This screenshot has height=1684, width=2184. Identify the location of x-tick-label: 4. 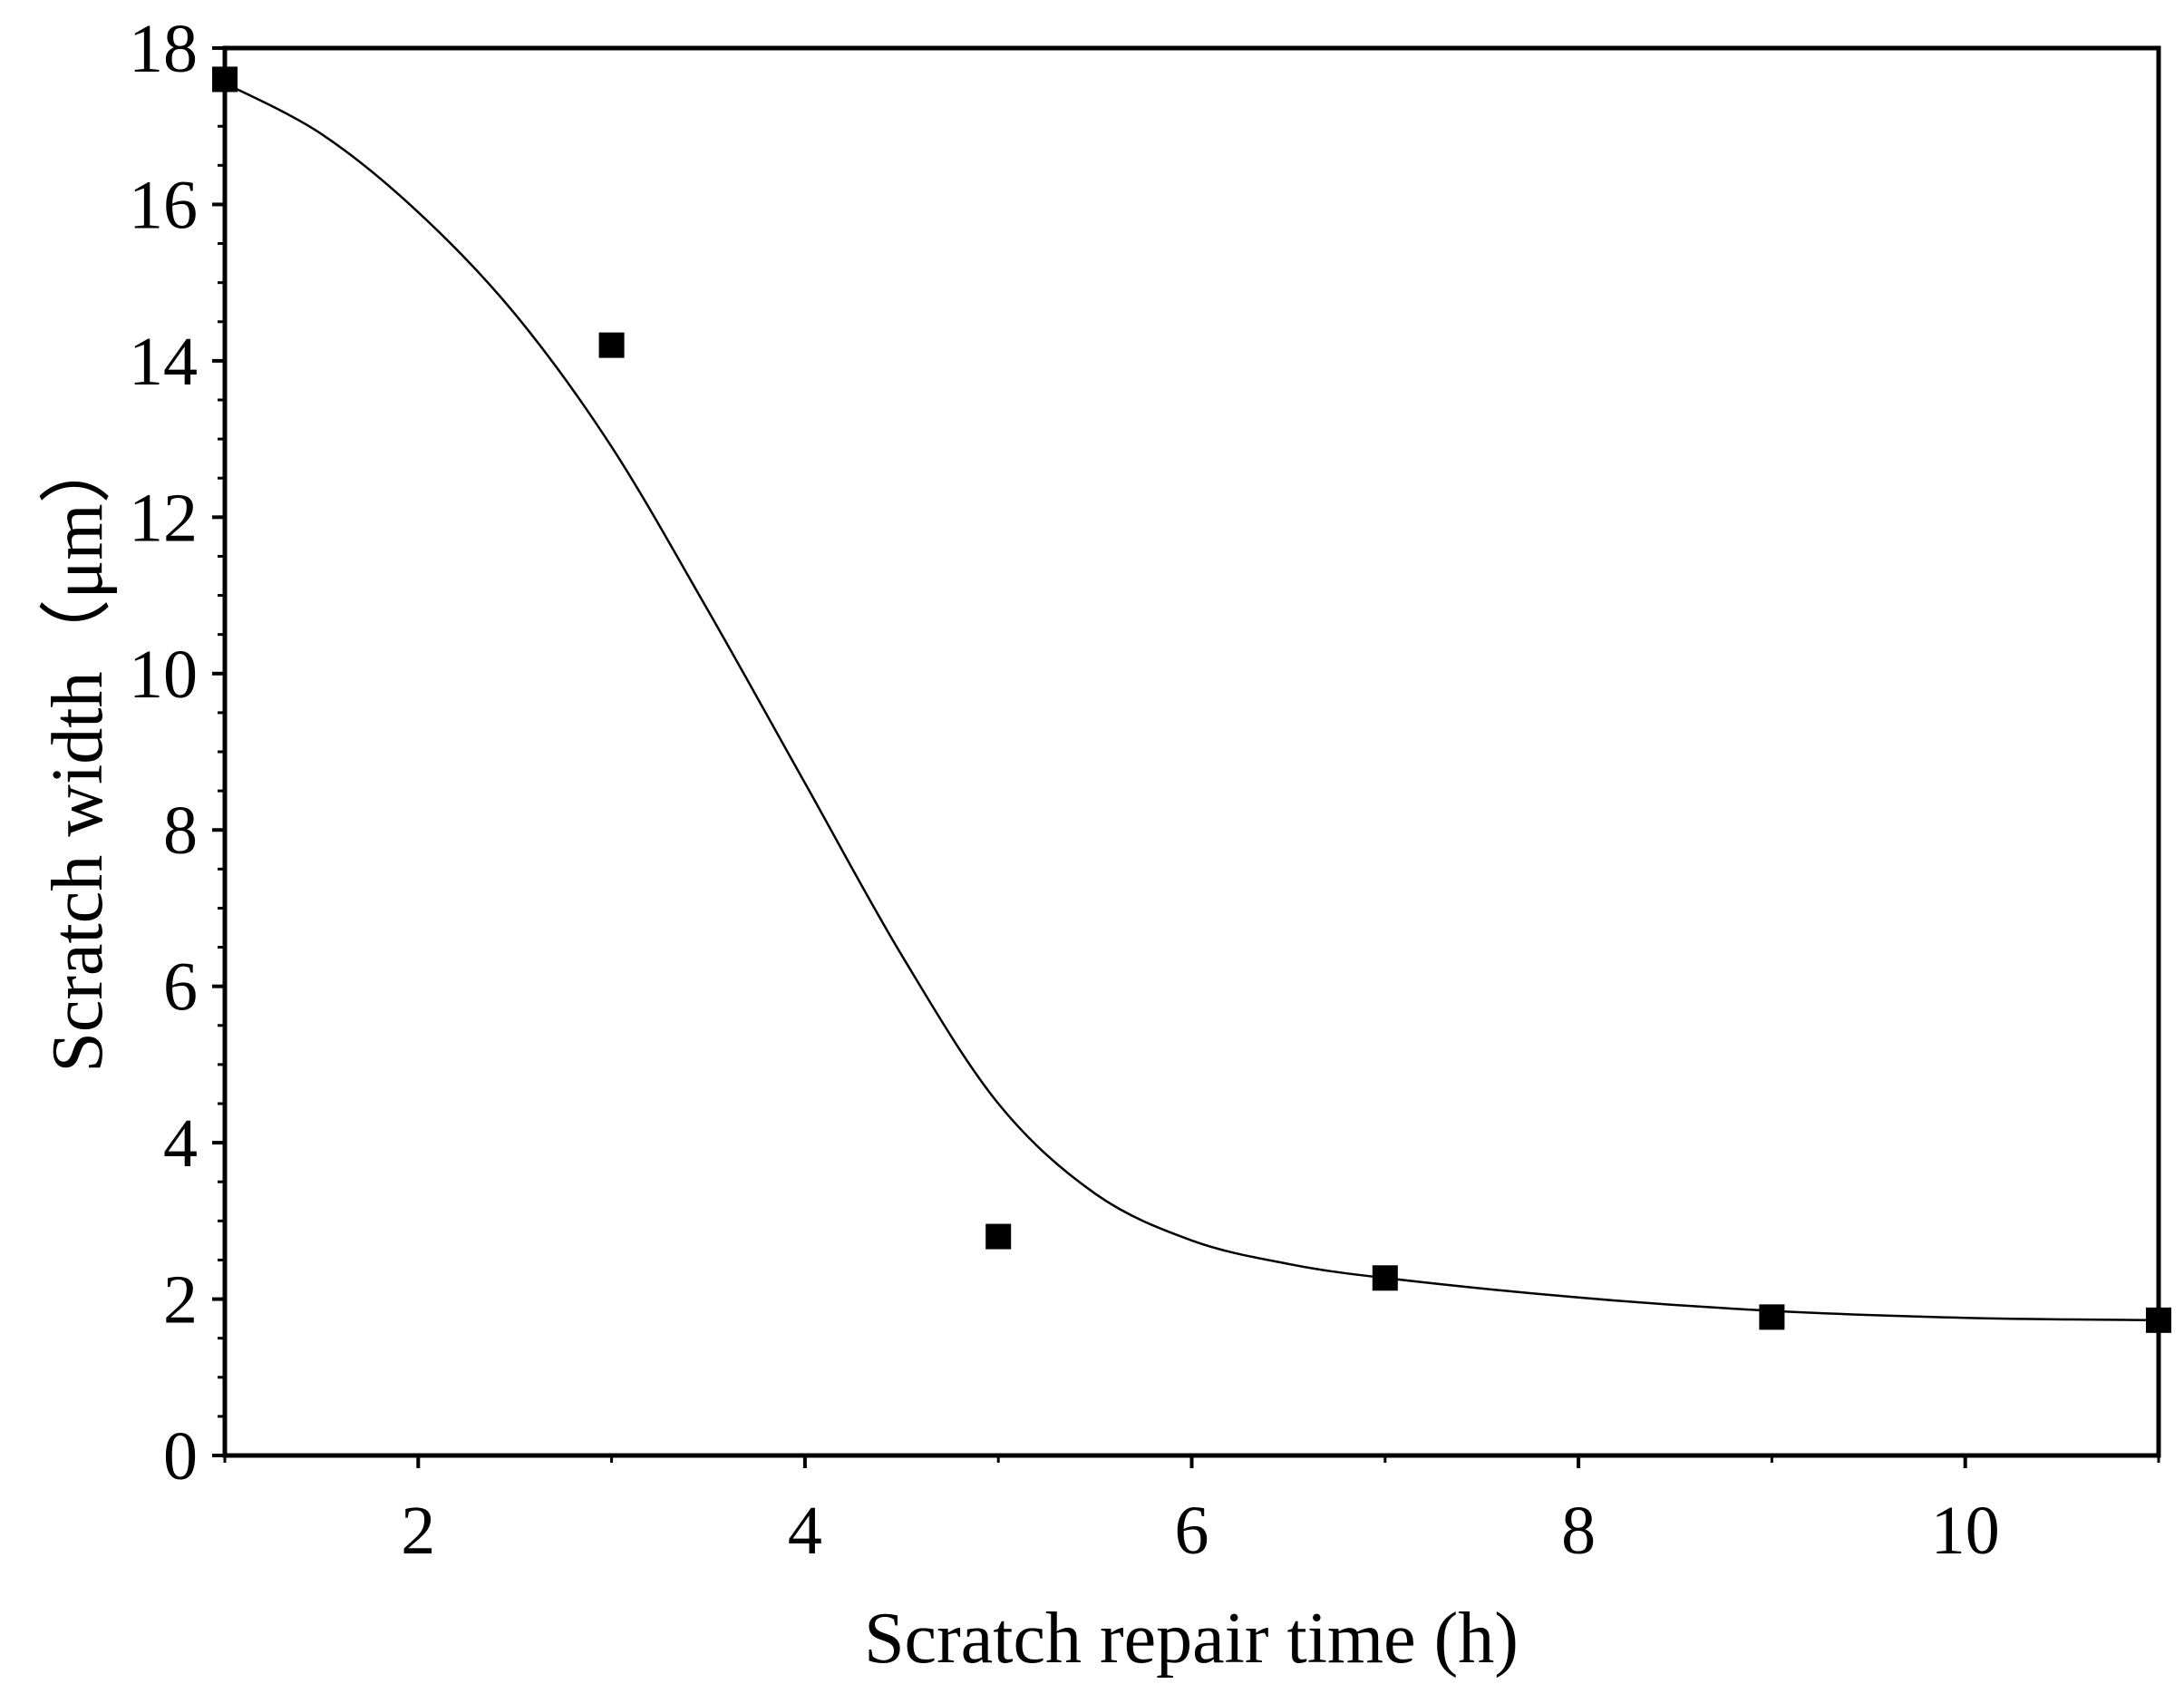
(805, 1531).